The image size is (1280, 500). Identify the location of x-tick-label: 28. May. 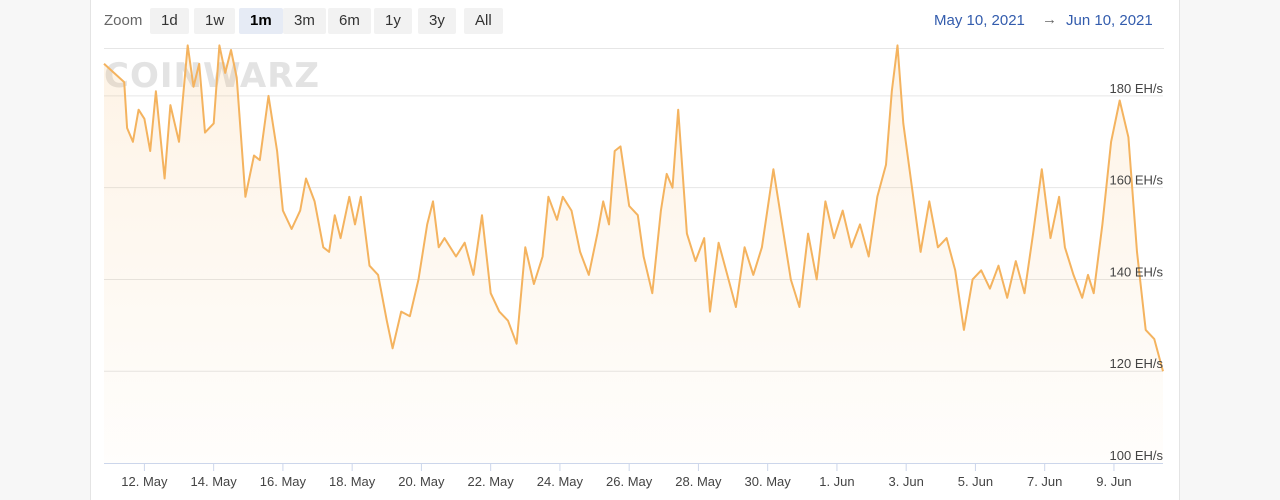
(698, 481).